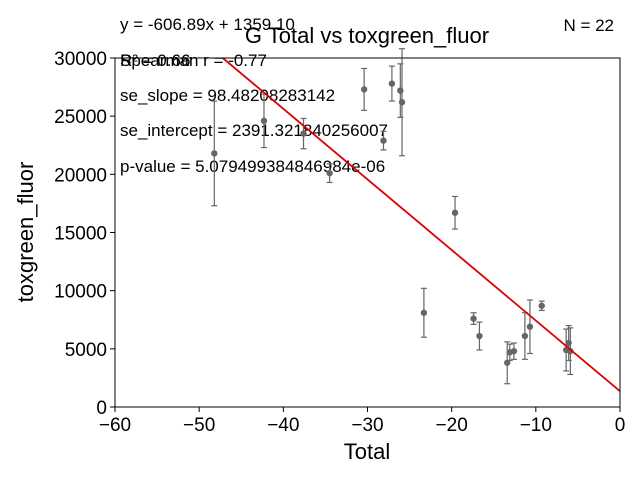 The height and width of the screenshot is (480, 640). Describe the element at coordinates (80, 175) in the screenshot. I see `y-tick-label: 20000` at that location.